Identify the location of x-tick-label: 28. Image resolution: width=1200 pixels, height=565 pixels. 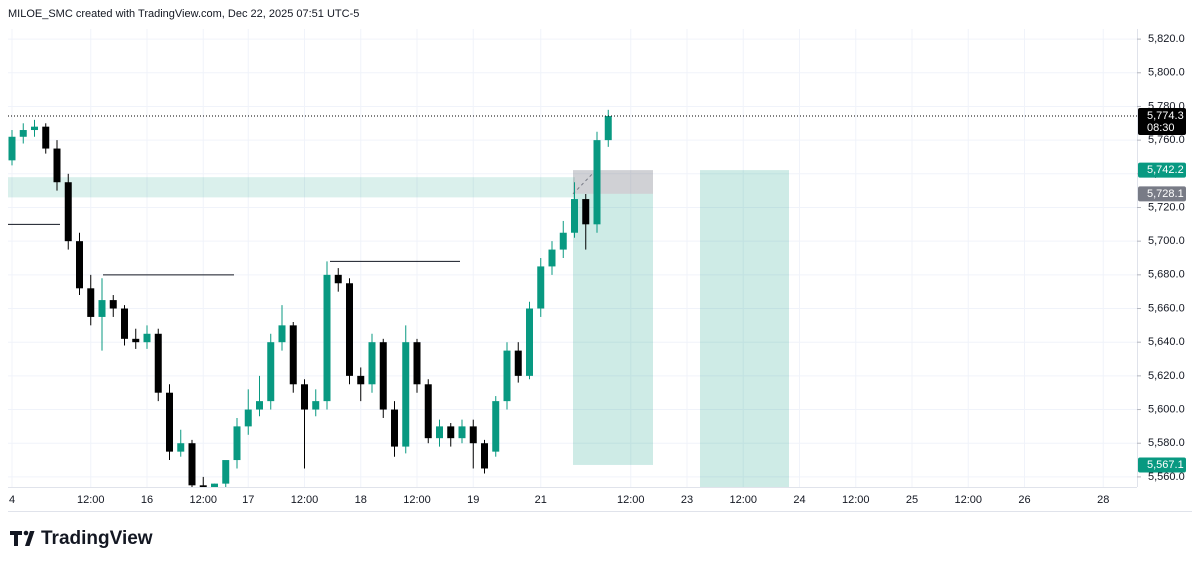
(1103, 500).